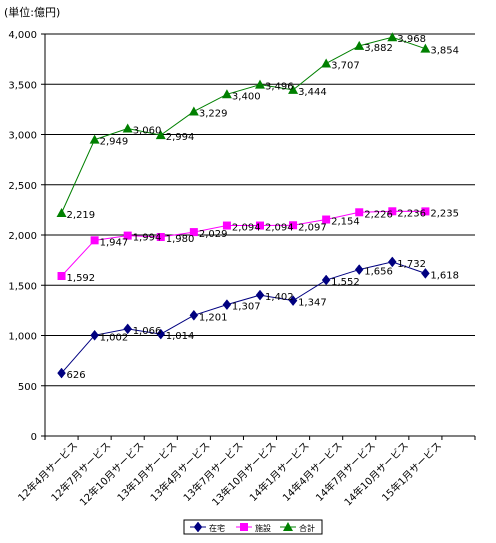 This screenshot has width=496, height=543. I want to click on data-label: 3,060, so click(147, 130).